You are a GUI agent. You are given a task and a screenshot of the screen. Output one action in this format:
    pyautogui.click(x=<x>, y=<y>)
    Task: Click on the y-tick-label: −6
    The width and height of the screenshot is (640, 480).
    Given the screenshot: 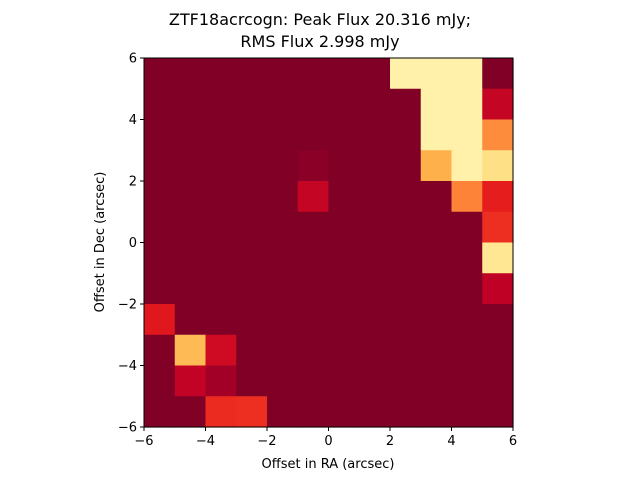 What is the action you would take?
    pyautogui.click(x=127, y=428)
    